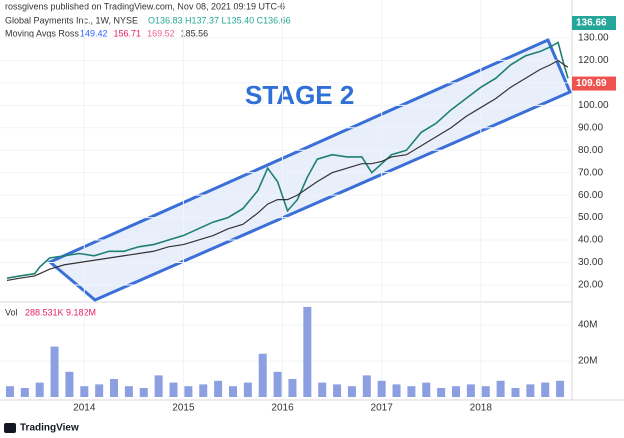 This screenshot has width=624, height=438. I want to click on y-tick-label: 40.00, so click(590, 240).